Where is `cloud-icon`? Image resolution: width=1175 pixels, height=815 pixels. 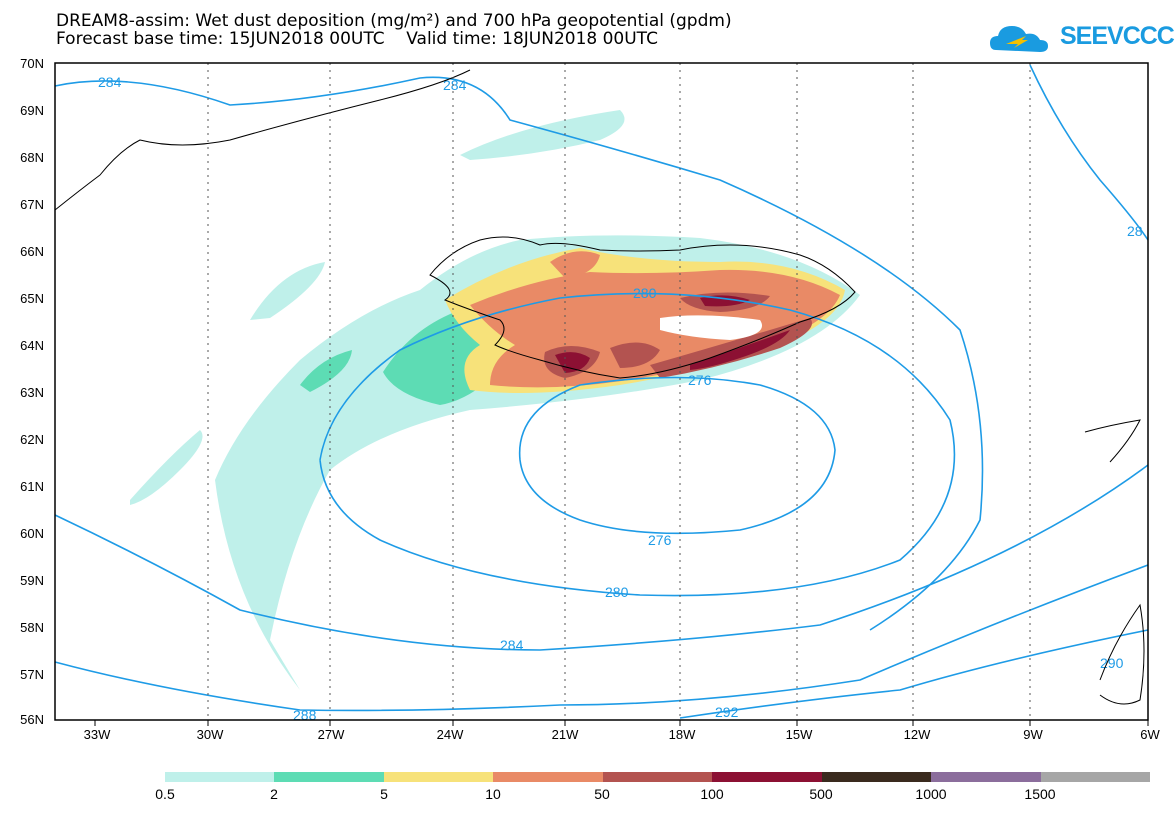
cloud-icon is located at coordinates (1019, 39).